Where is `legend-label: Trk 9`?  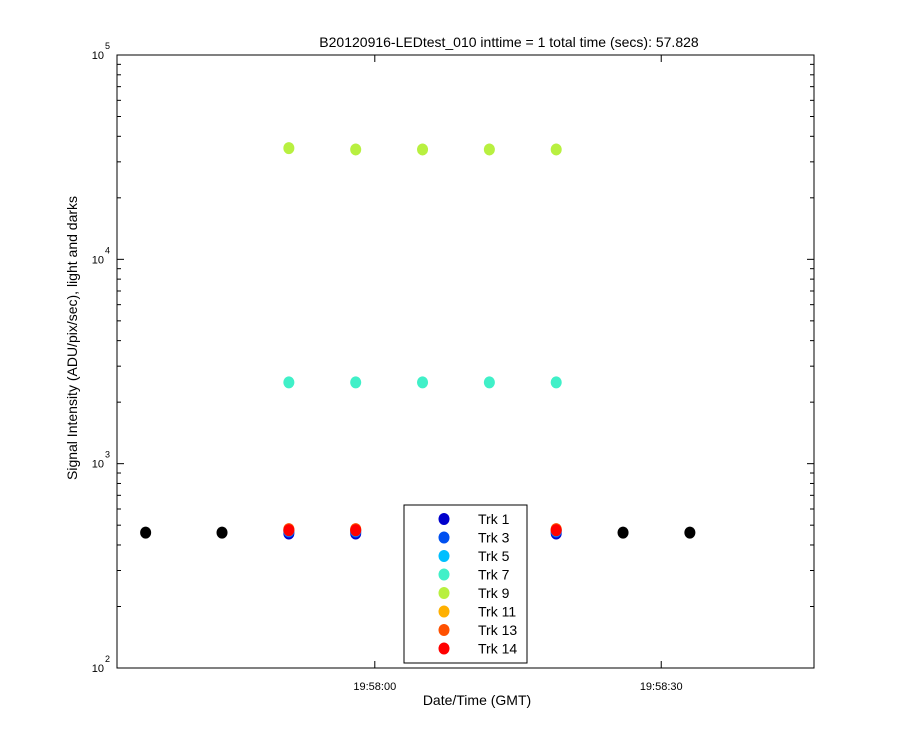 legend-label: Trk 9 is located at coordinates (494, 593).